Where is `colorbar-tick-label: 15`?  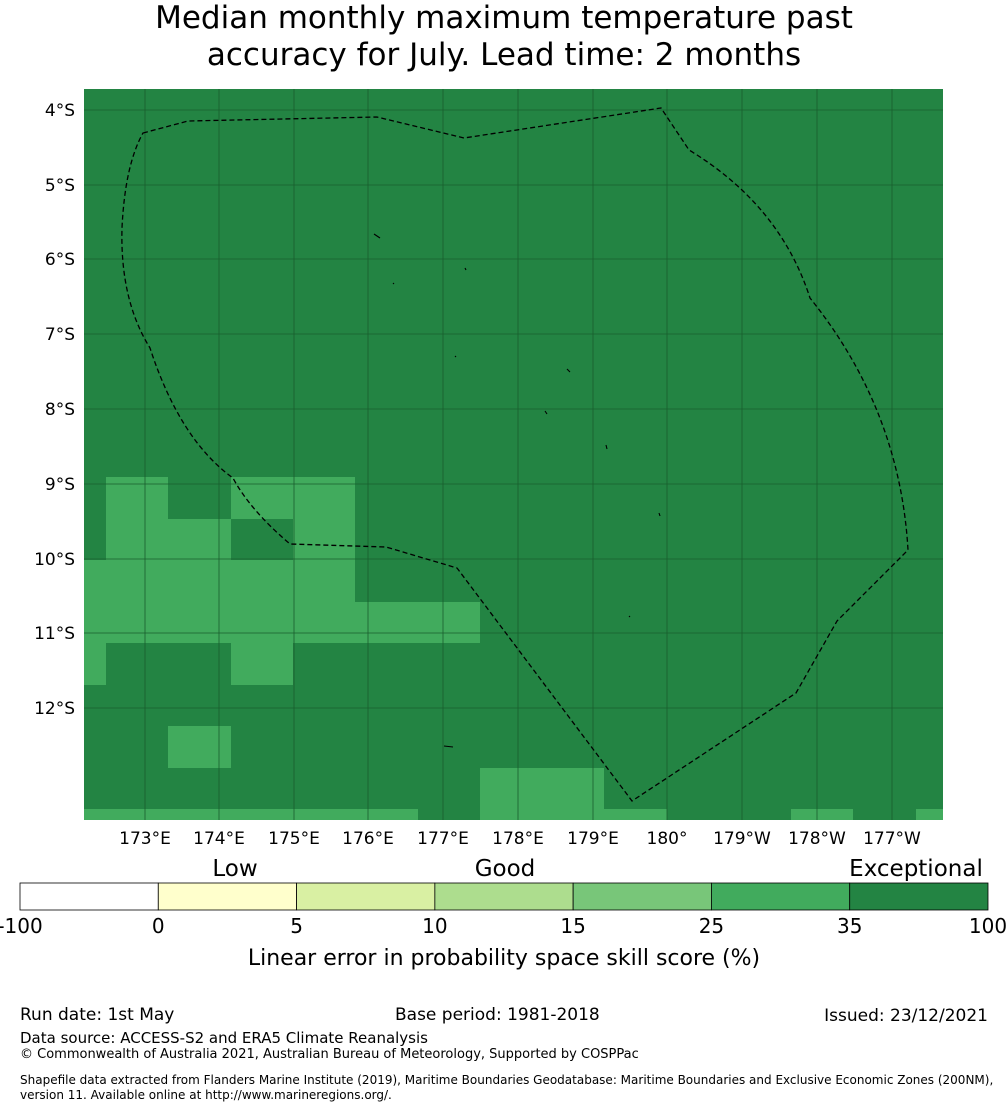 colorbar-tick-label: 15 is located at coordinates (572, 926).